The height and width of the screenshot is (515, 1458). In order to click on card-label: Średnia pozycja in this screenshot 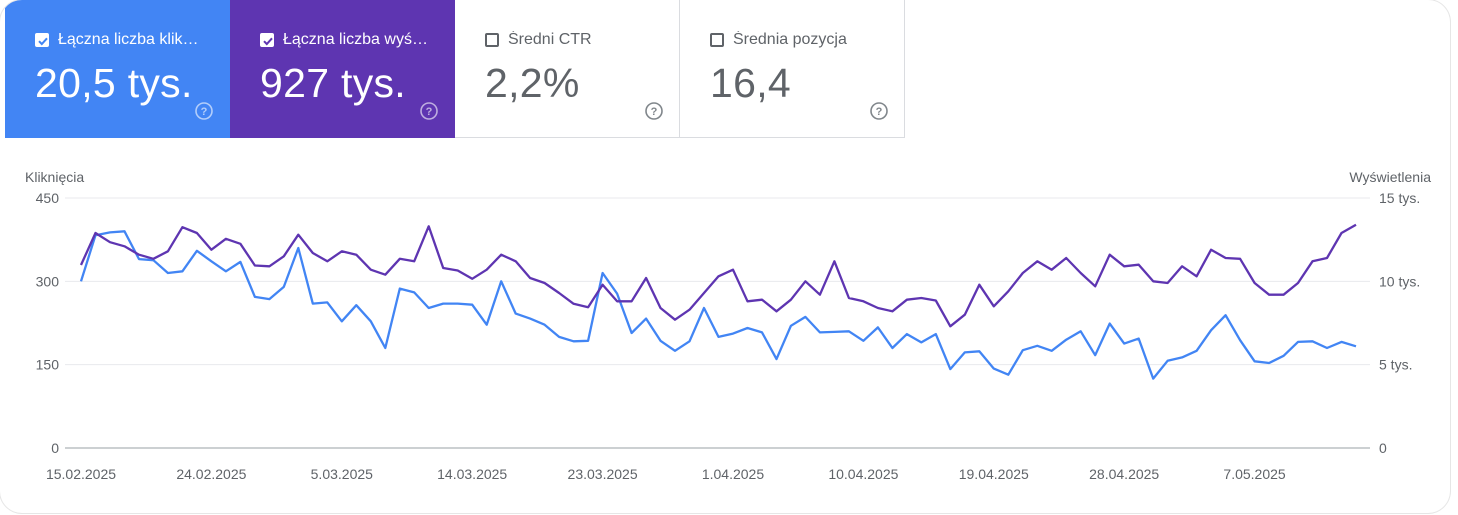, I will do `click(790, 39)`.